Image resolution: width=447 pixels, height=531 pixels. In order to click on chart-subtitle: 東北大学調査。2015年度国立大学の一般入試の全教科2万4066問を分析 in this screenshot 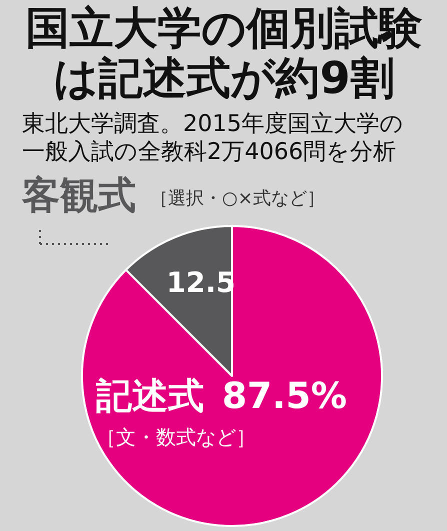, I will do `click(213, 138)`.